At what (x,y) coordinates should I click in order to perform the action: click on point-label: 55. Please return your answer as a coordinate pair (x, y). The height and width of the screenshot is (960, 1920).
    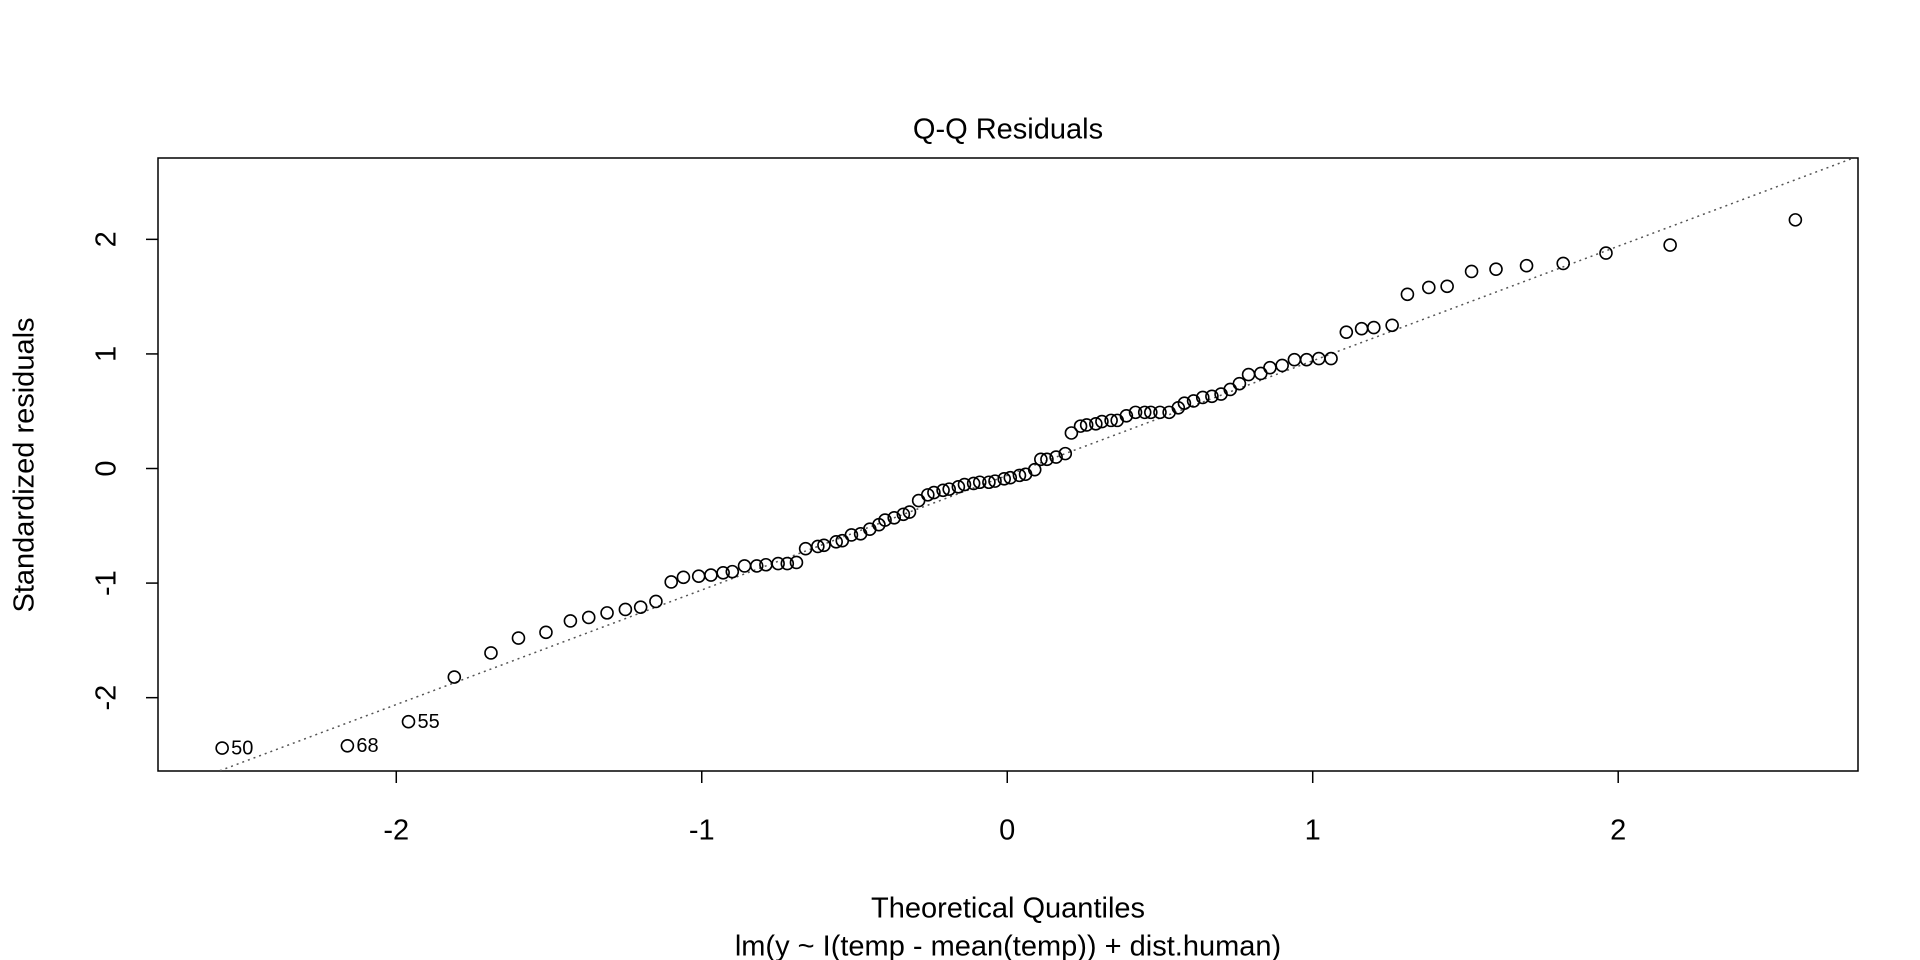
    Looking at the image, I should click on (428, 722).